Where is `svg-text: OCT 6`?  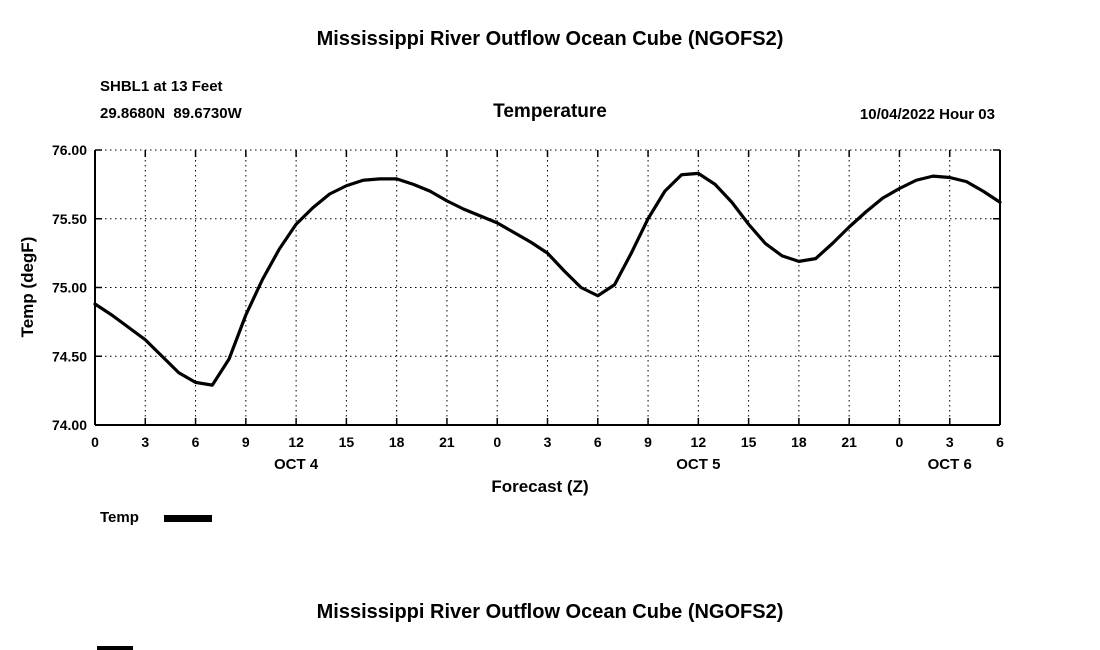
svg-text: OCT 6 is located at coordinates (950, 464).